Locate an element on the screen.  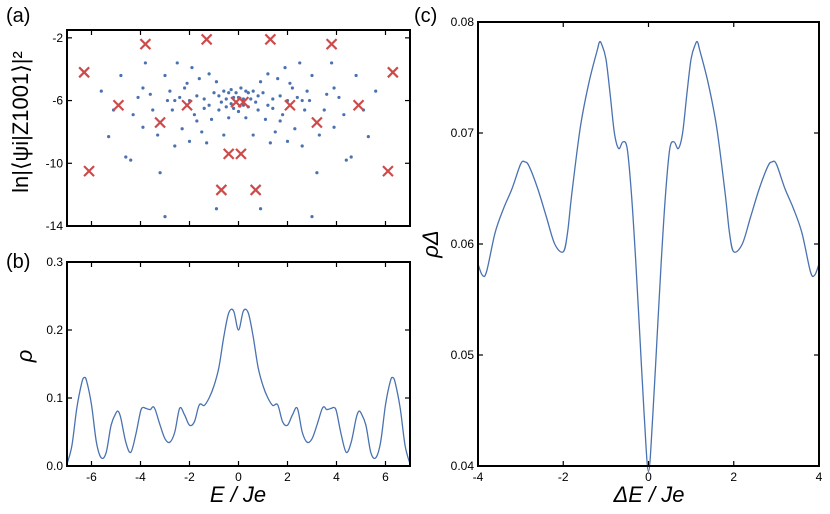
panel-c-ylabel: ρΔ is located at coordinates (430, 244).